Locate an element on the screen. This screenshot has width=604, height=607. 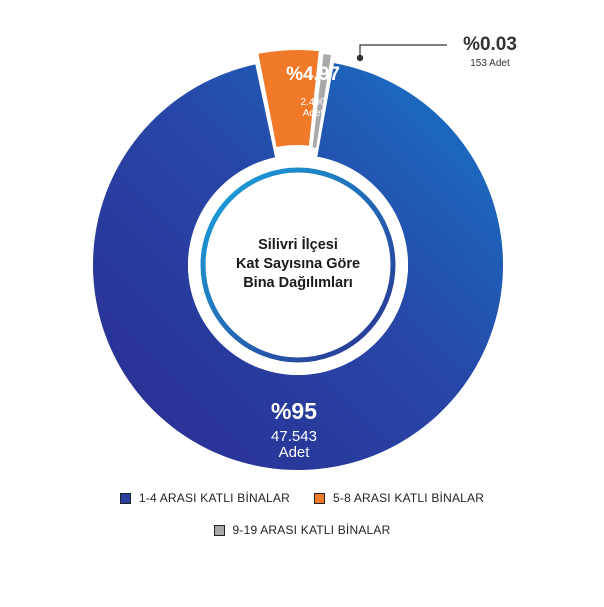
legend-row-2: 9-19 ARASI KATLI BİNALAR is located at coordinates (302, 530).